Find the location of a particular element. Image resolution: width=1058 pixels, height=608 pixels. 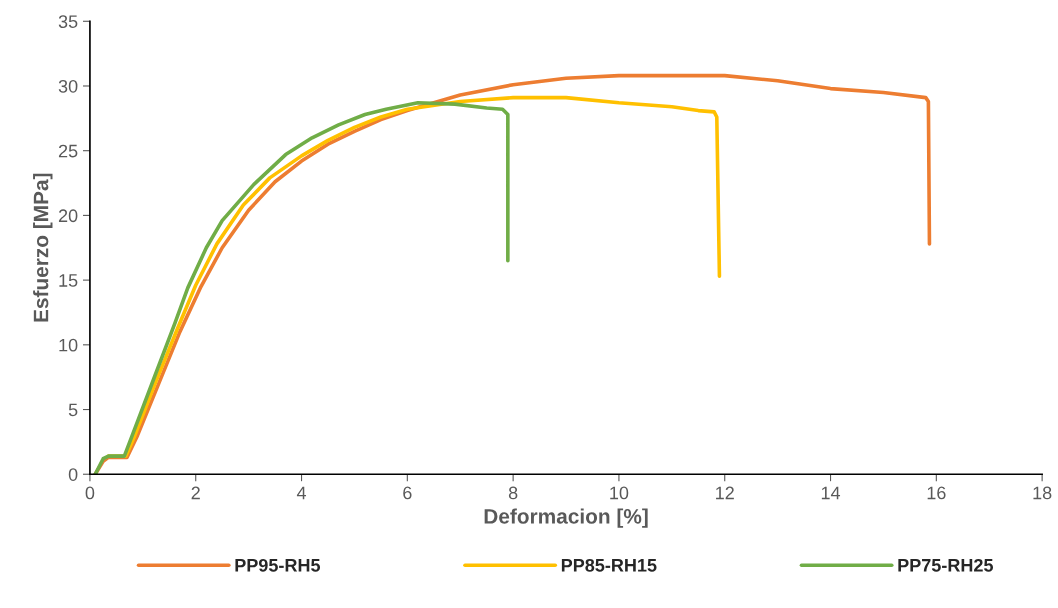

y-tick-label: 30 is located at coordinates (68, 86).